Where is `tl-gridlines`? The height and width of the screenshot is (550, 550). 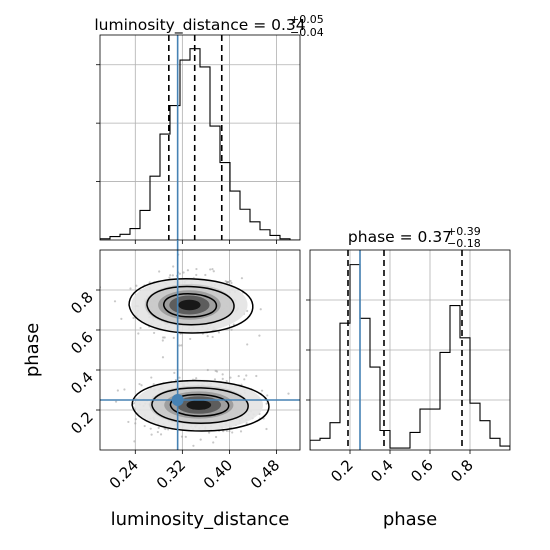 tl-gridlines is located at coordinates (200, 137).